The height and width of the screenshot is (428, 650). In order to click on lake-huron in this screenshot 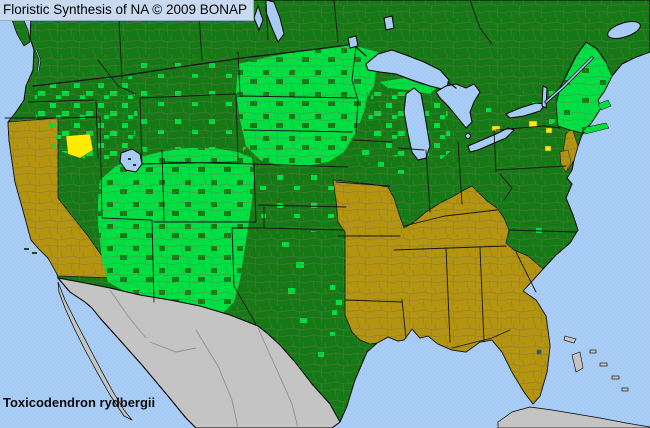, I will do `click(458, 106)`.